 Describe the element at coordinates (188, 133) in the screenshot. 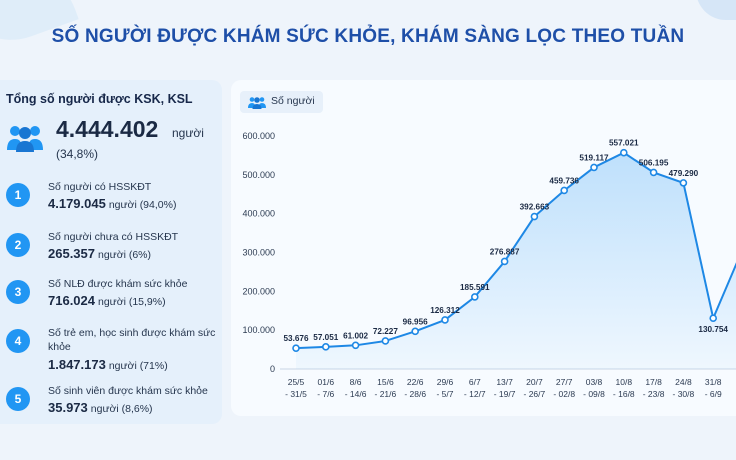

I see `total-unit: người` at that location.